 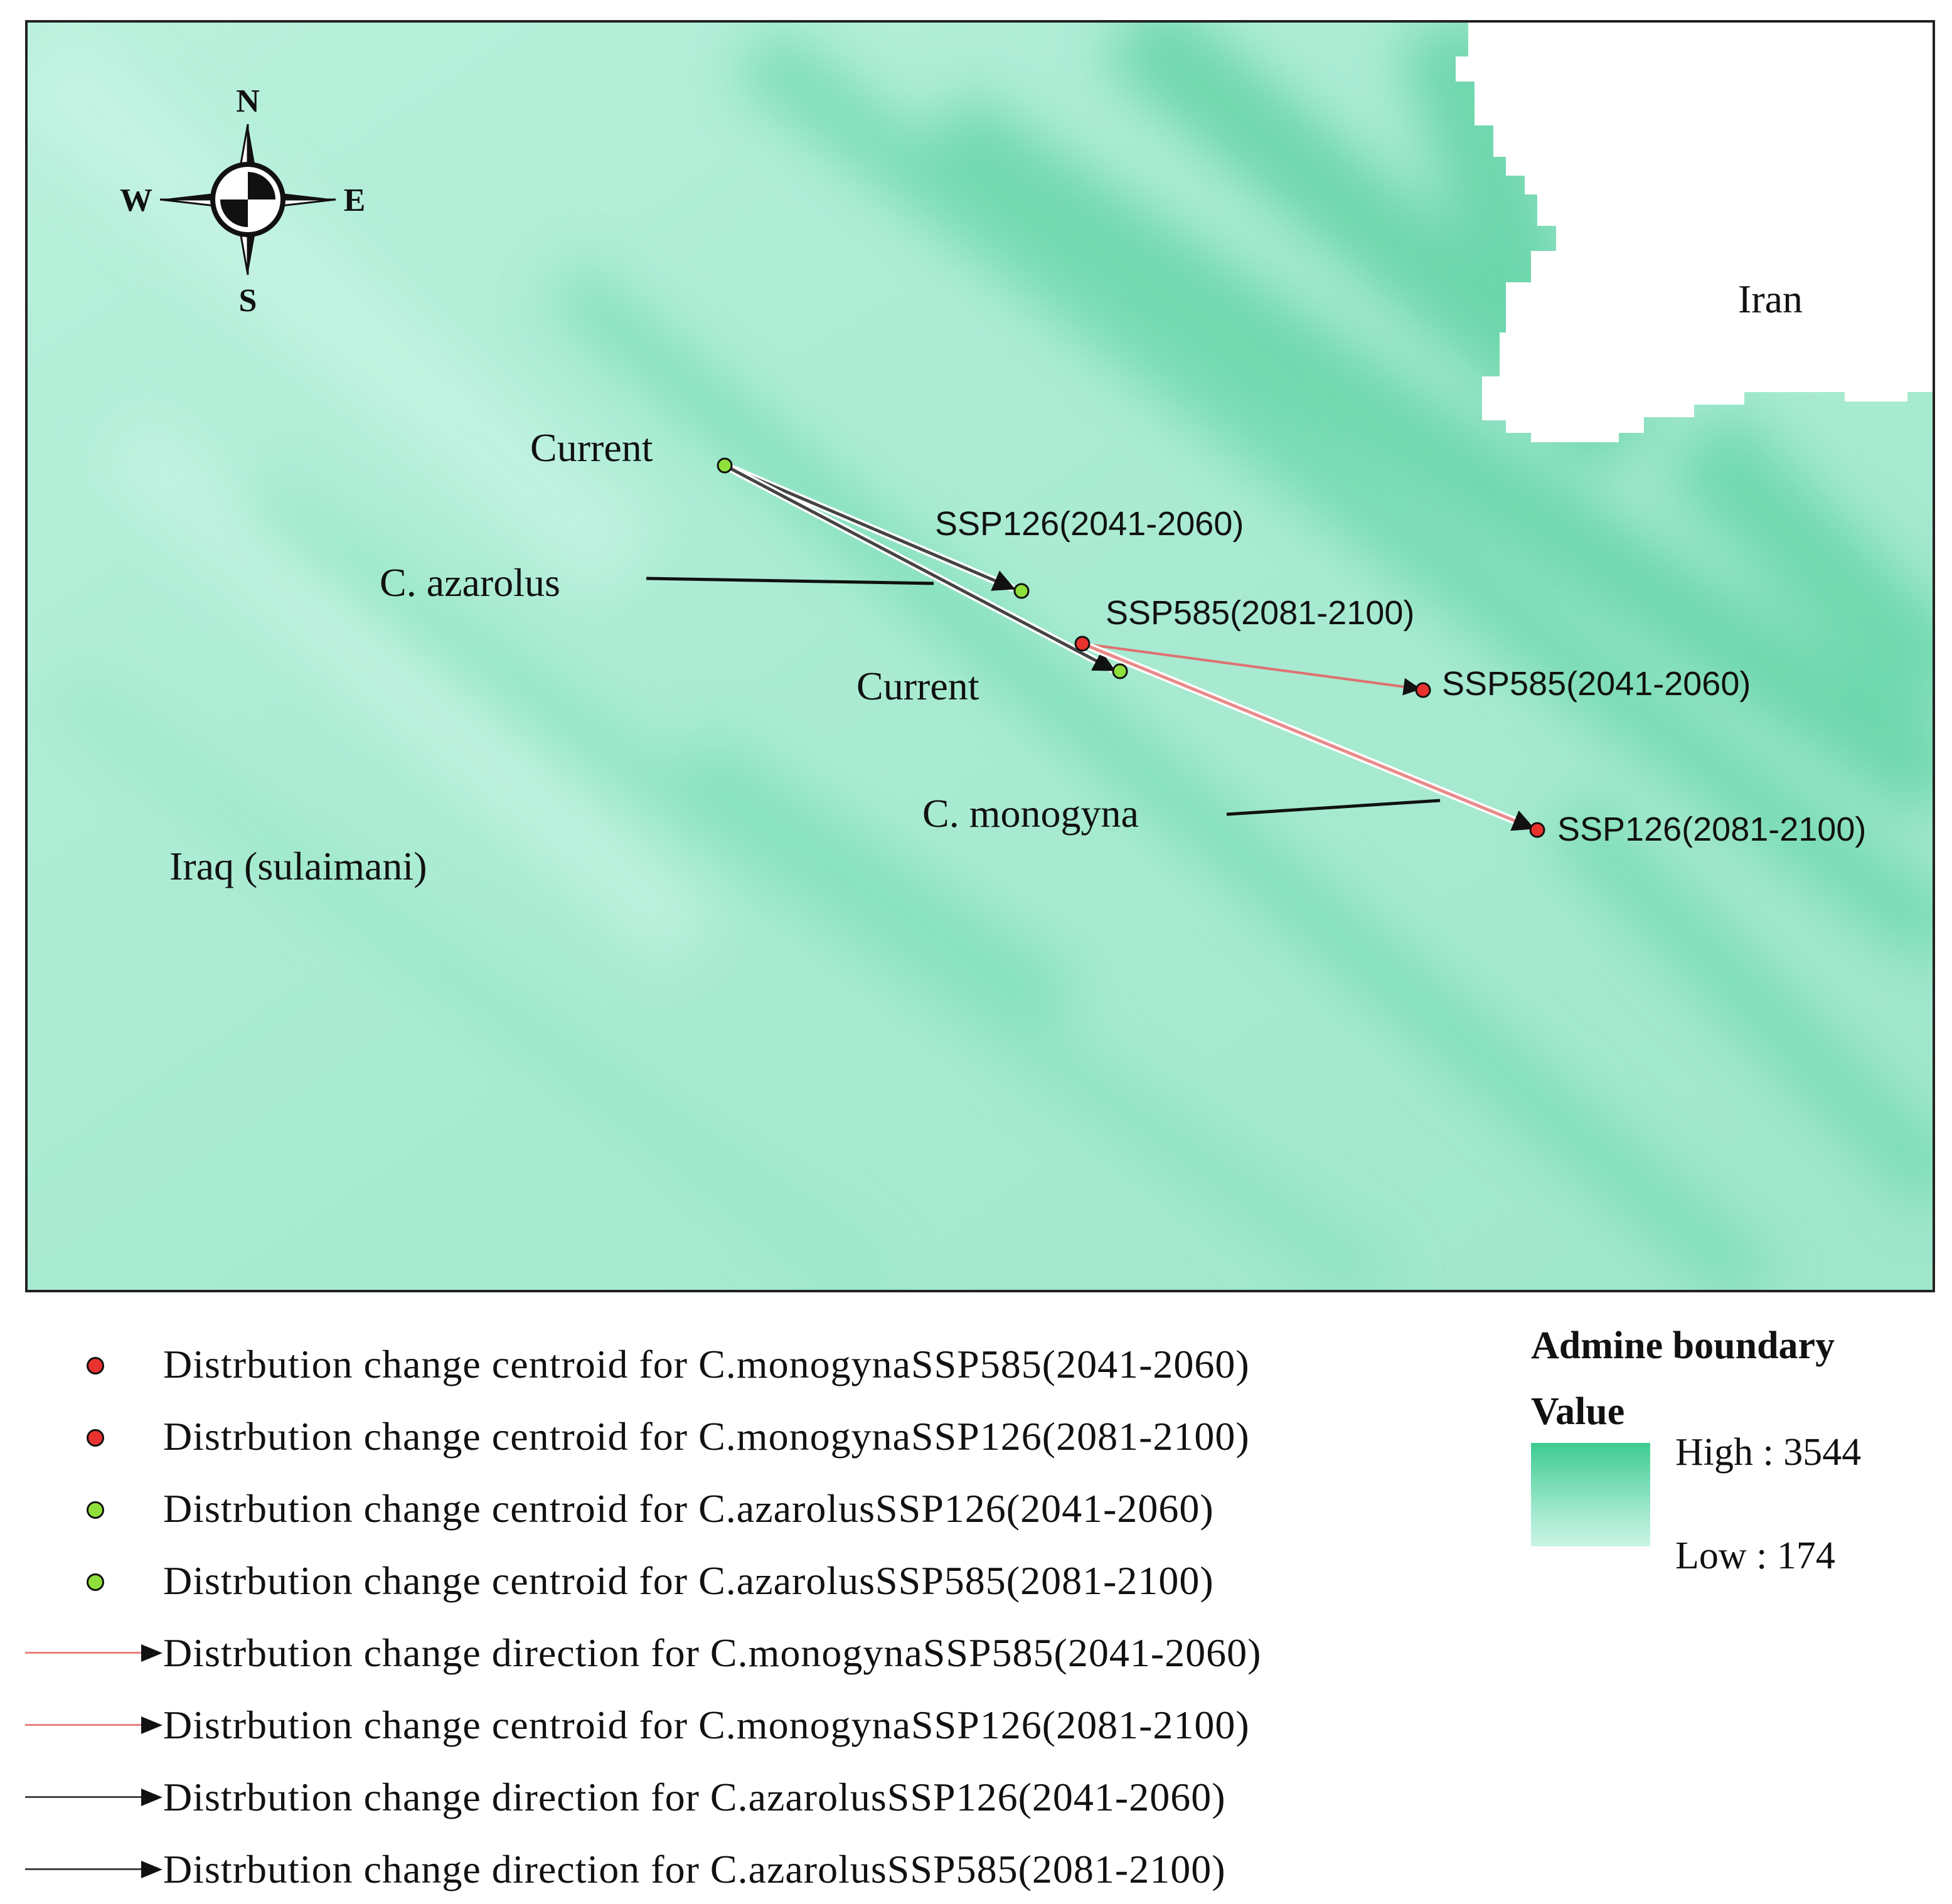 I want to click on azarolus-ssp585-2081-point, so click(x=1120, y=671).